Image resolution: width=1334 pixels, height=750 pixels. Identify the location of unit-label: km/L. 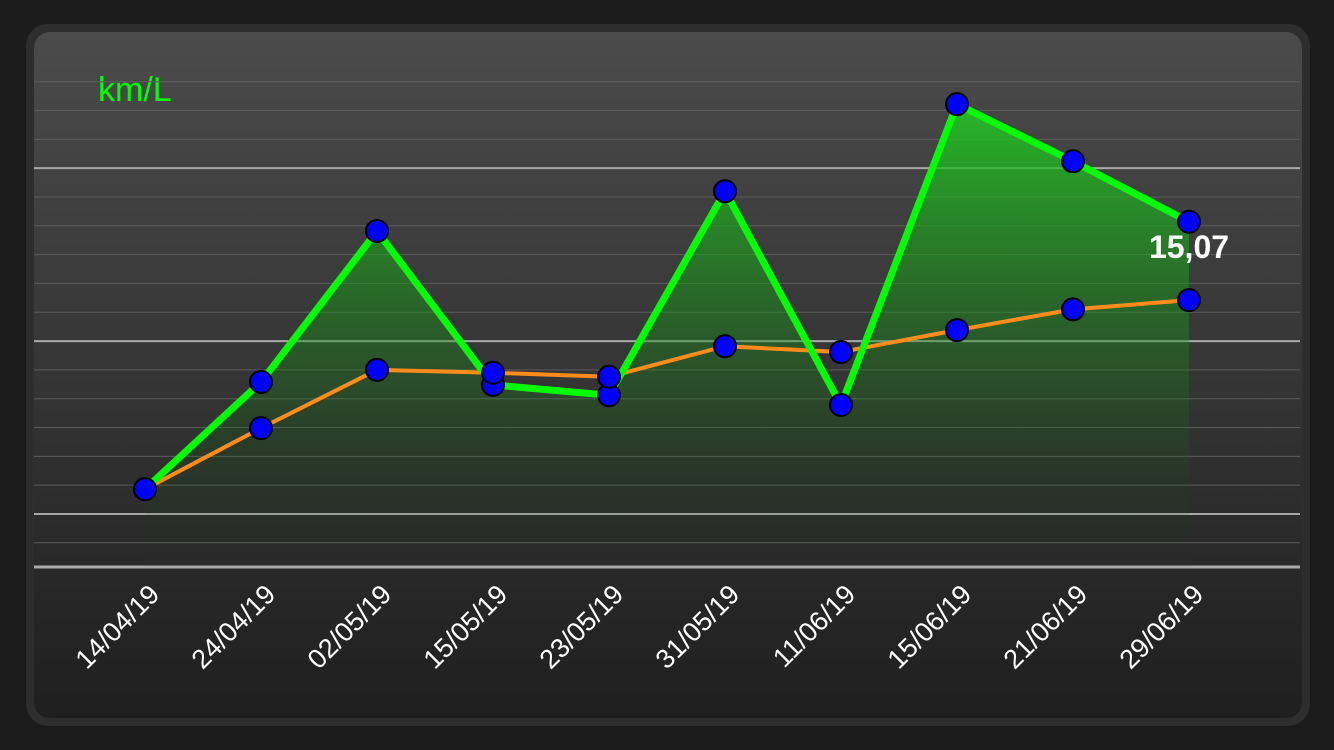
(135, 90).